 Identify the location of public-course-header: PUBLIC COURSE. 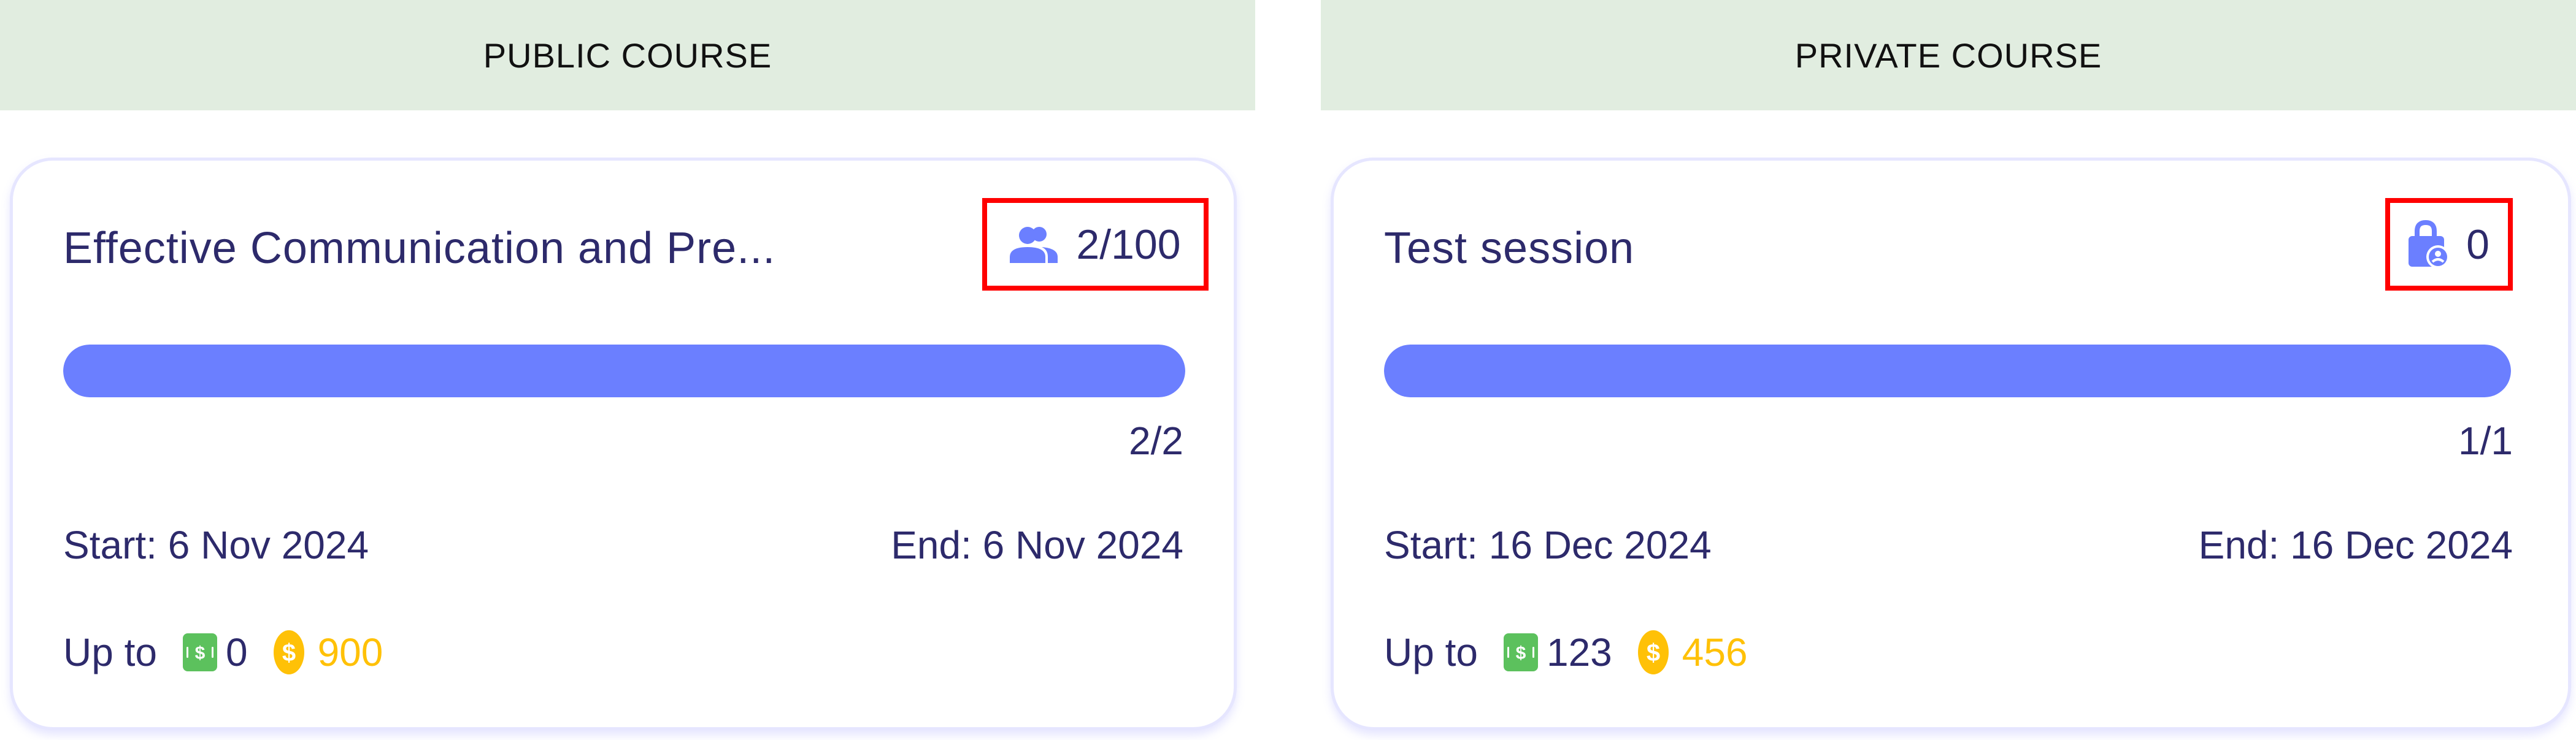
(627, 55).